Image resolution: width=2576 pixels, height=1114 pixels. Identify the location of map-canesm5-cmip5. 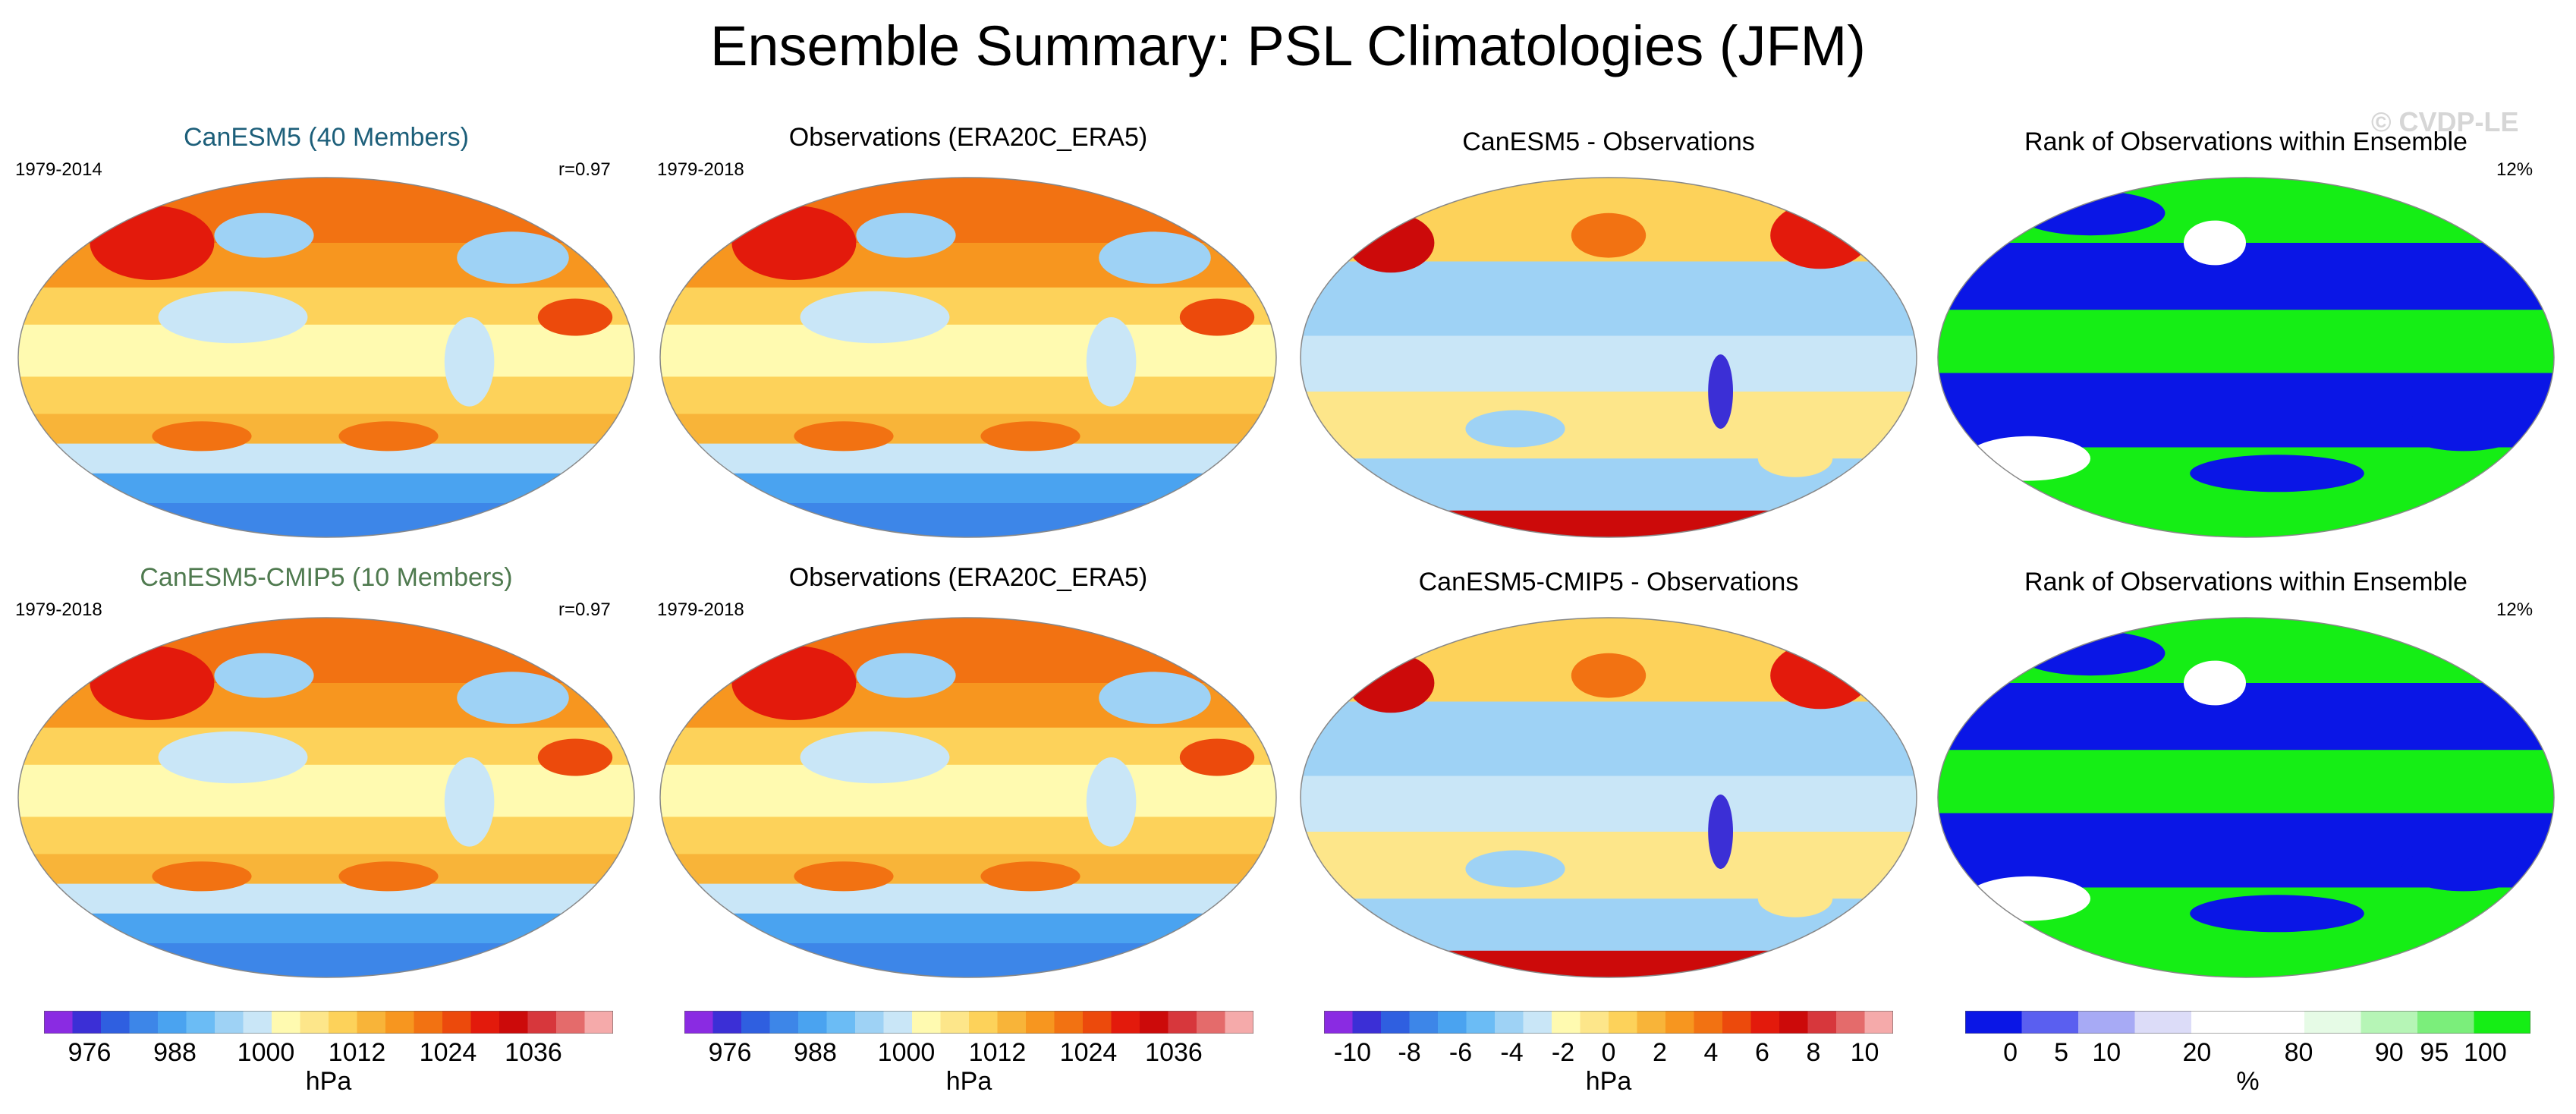
(326, 797).